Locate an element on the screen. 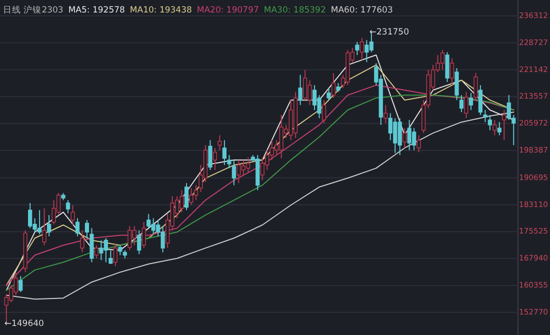 Image resolution: width=550 pixels, height=335 pixels. annotation: ←231750 is located at coordinates (389, 32).